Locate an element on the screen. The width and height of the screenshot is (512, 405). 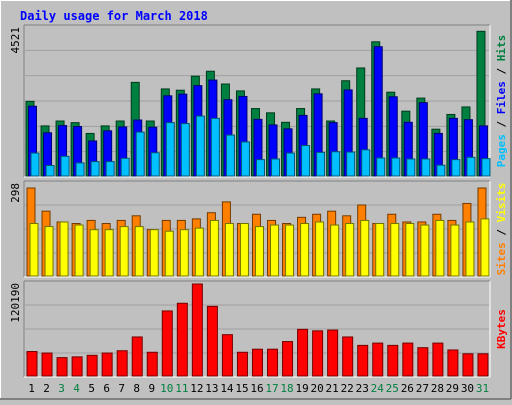
panel-3-legend: KBytes is located at coordinates (501, 329).